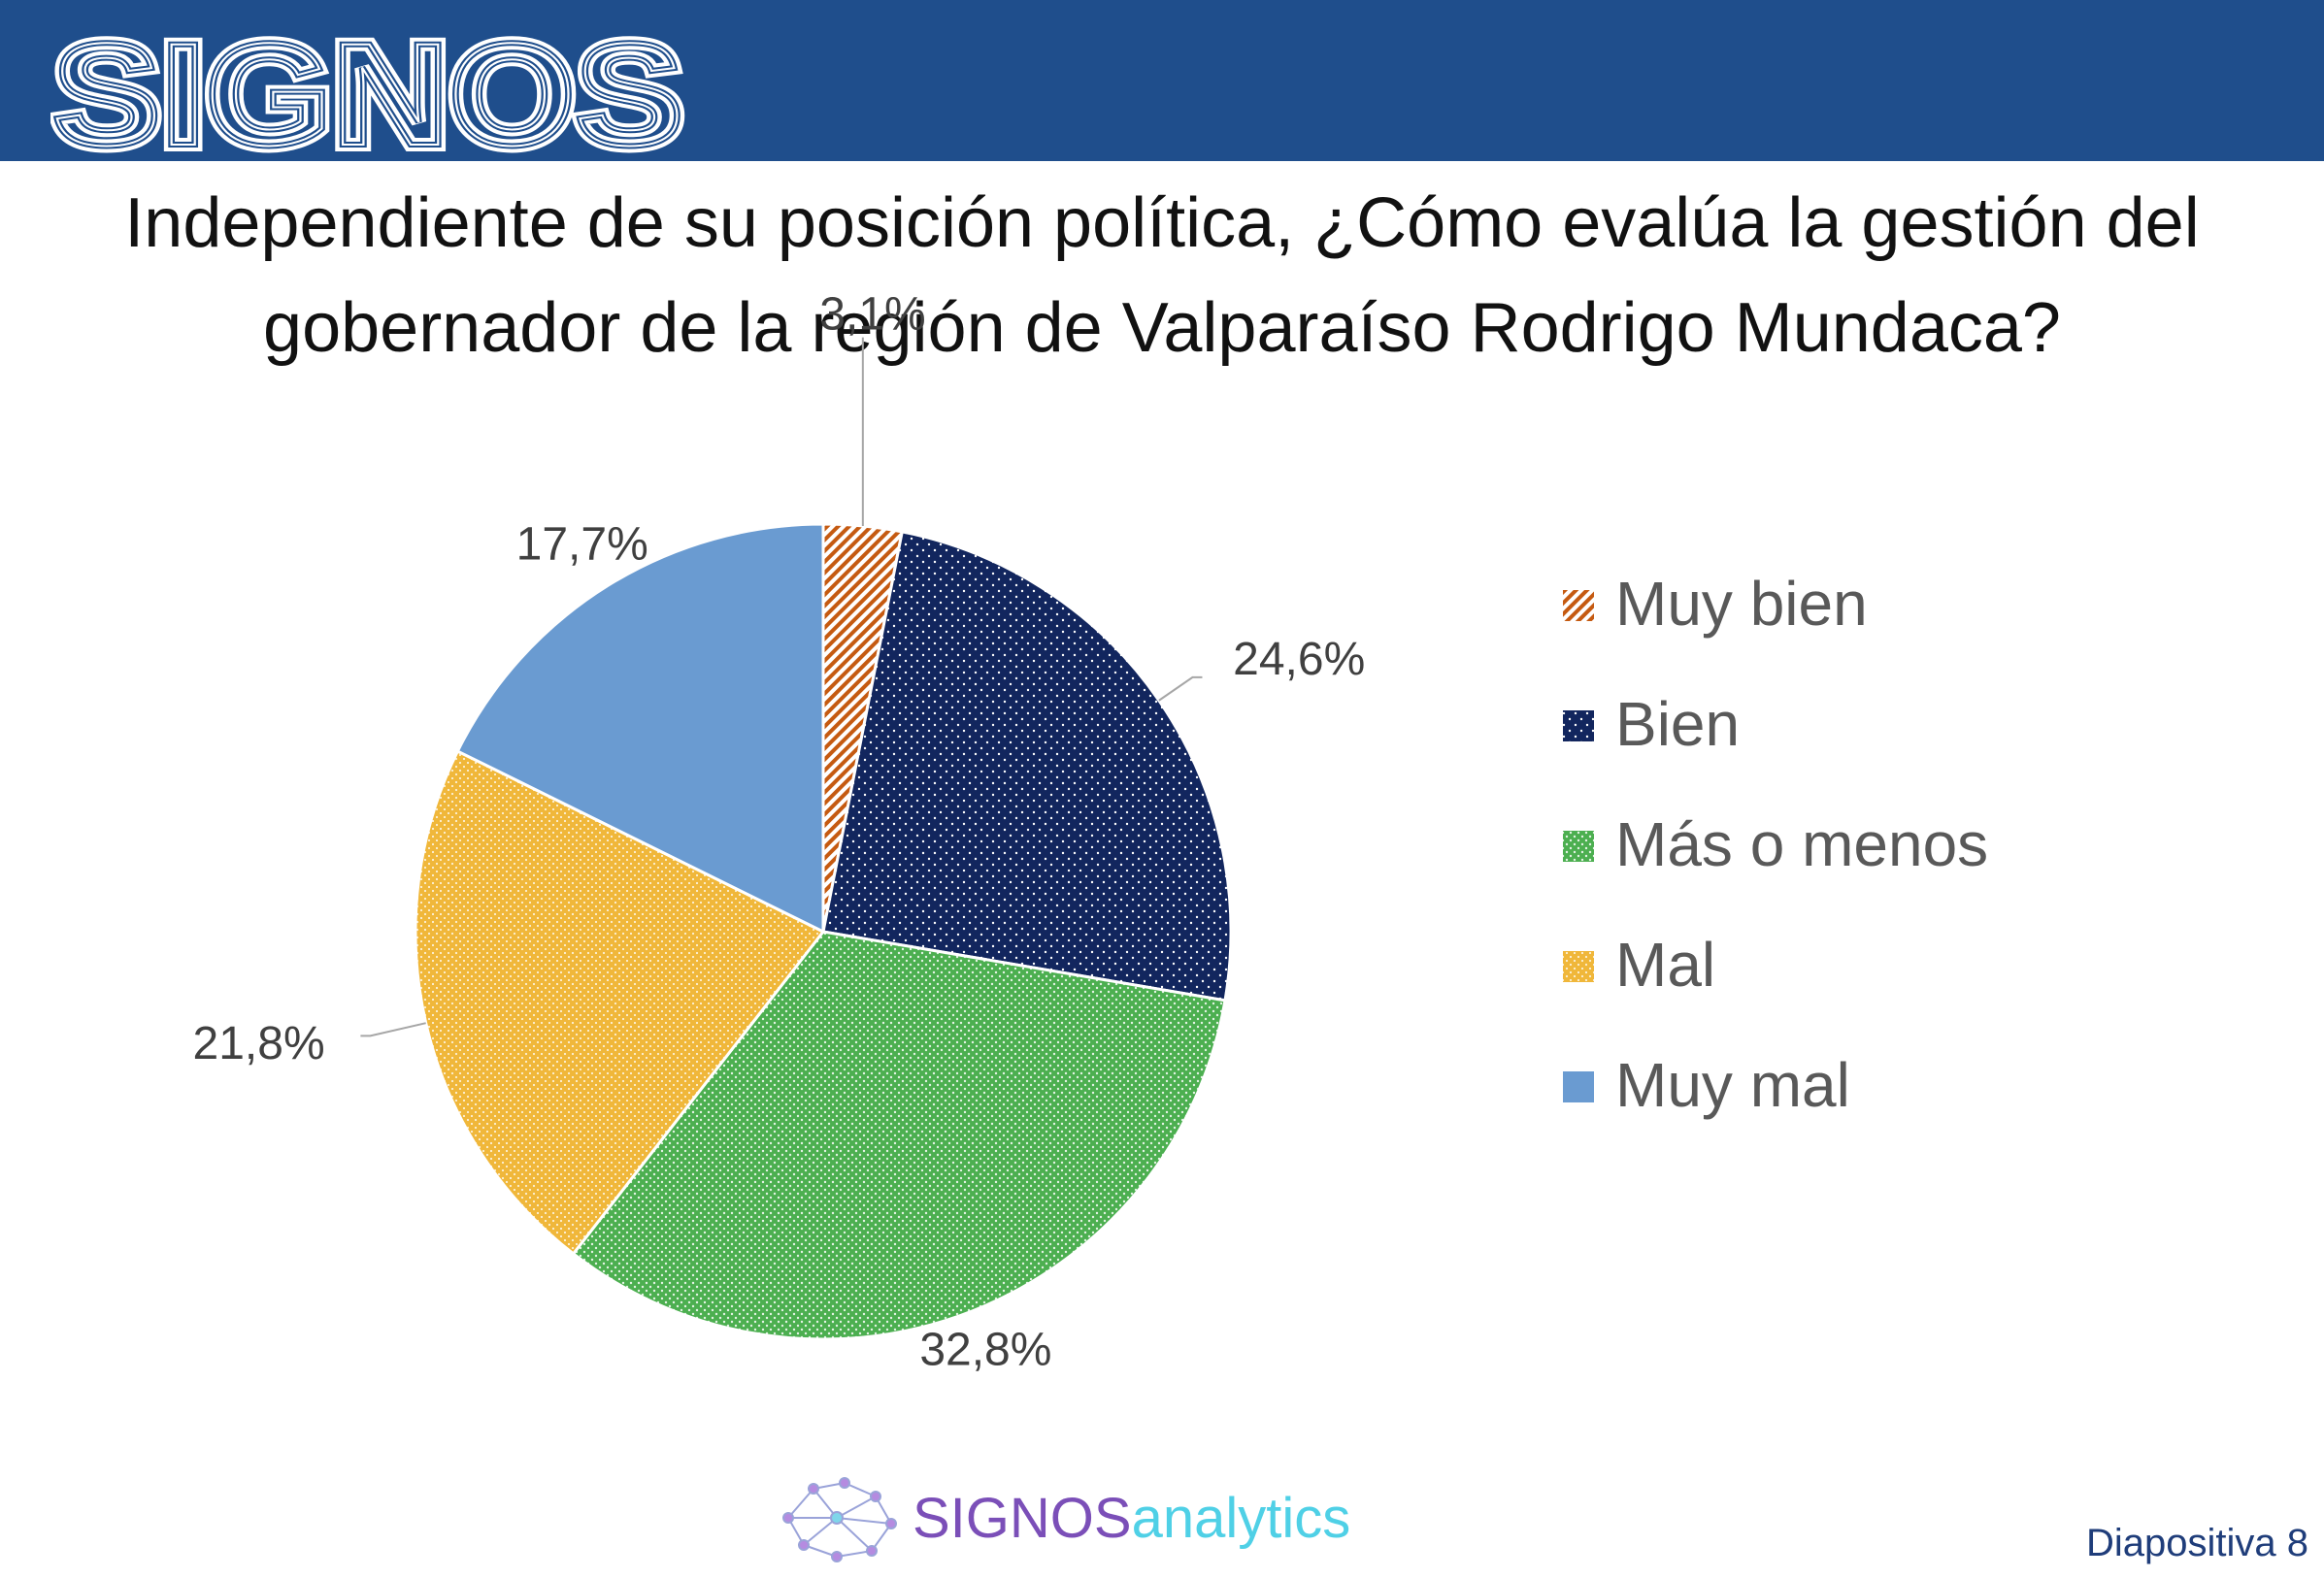 Image resolution: width=2324 pixels, height=1578 pixels. I want to click on legend-label: Bien, so click(1677, 724).